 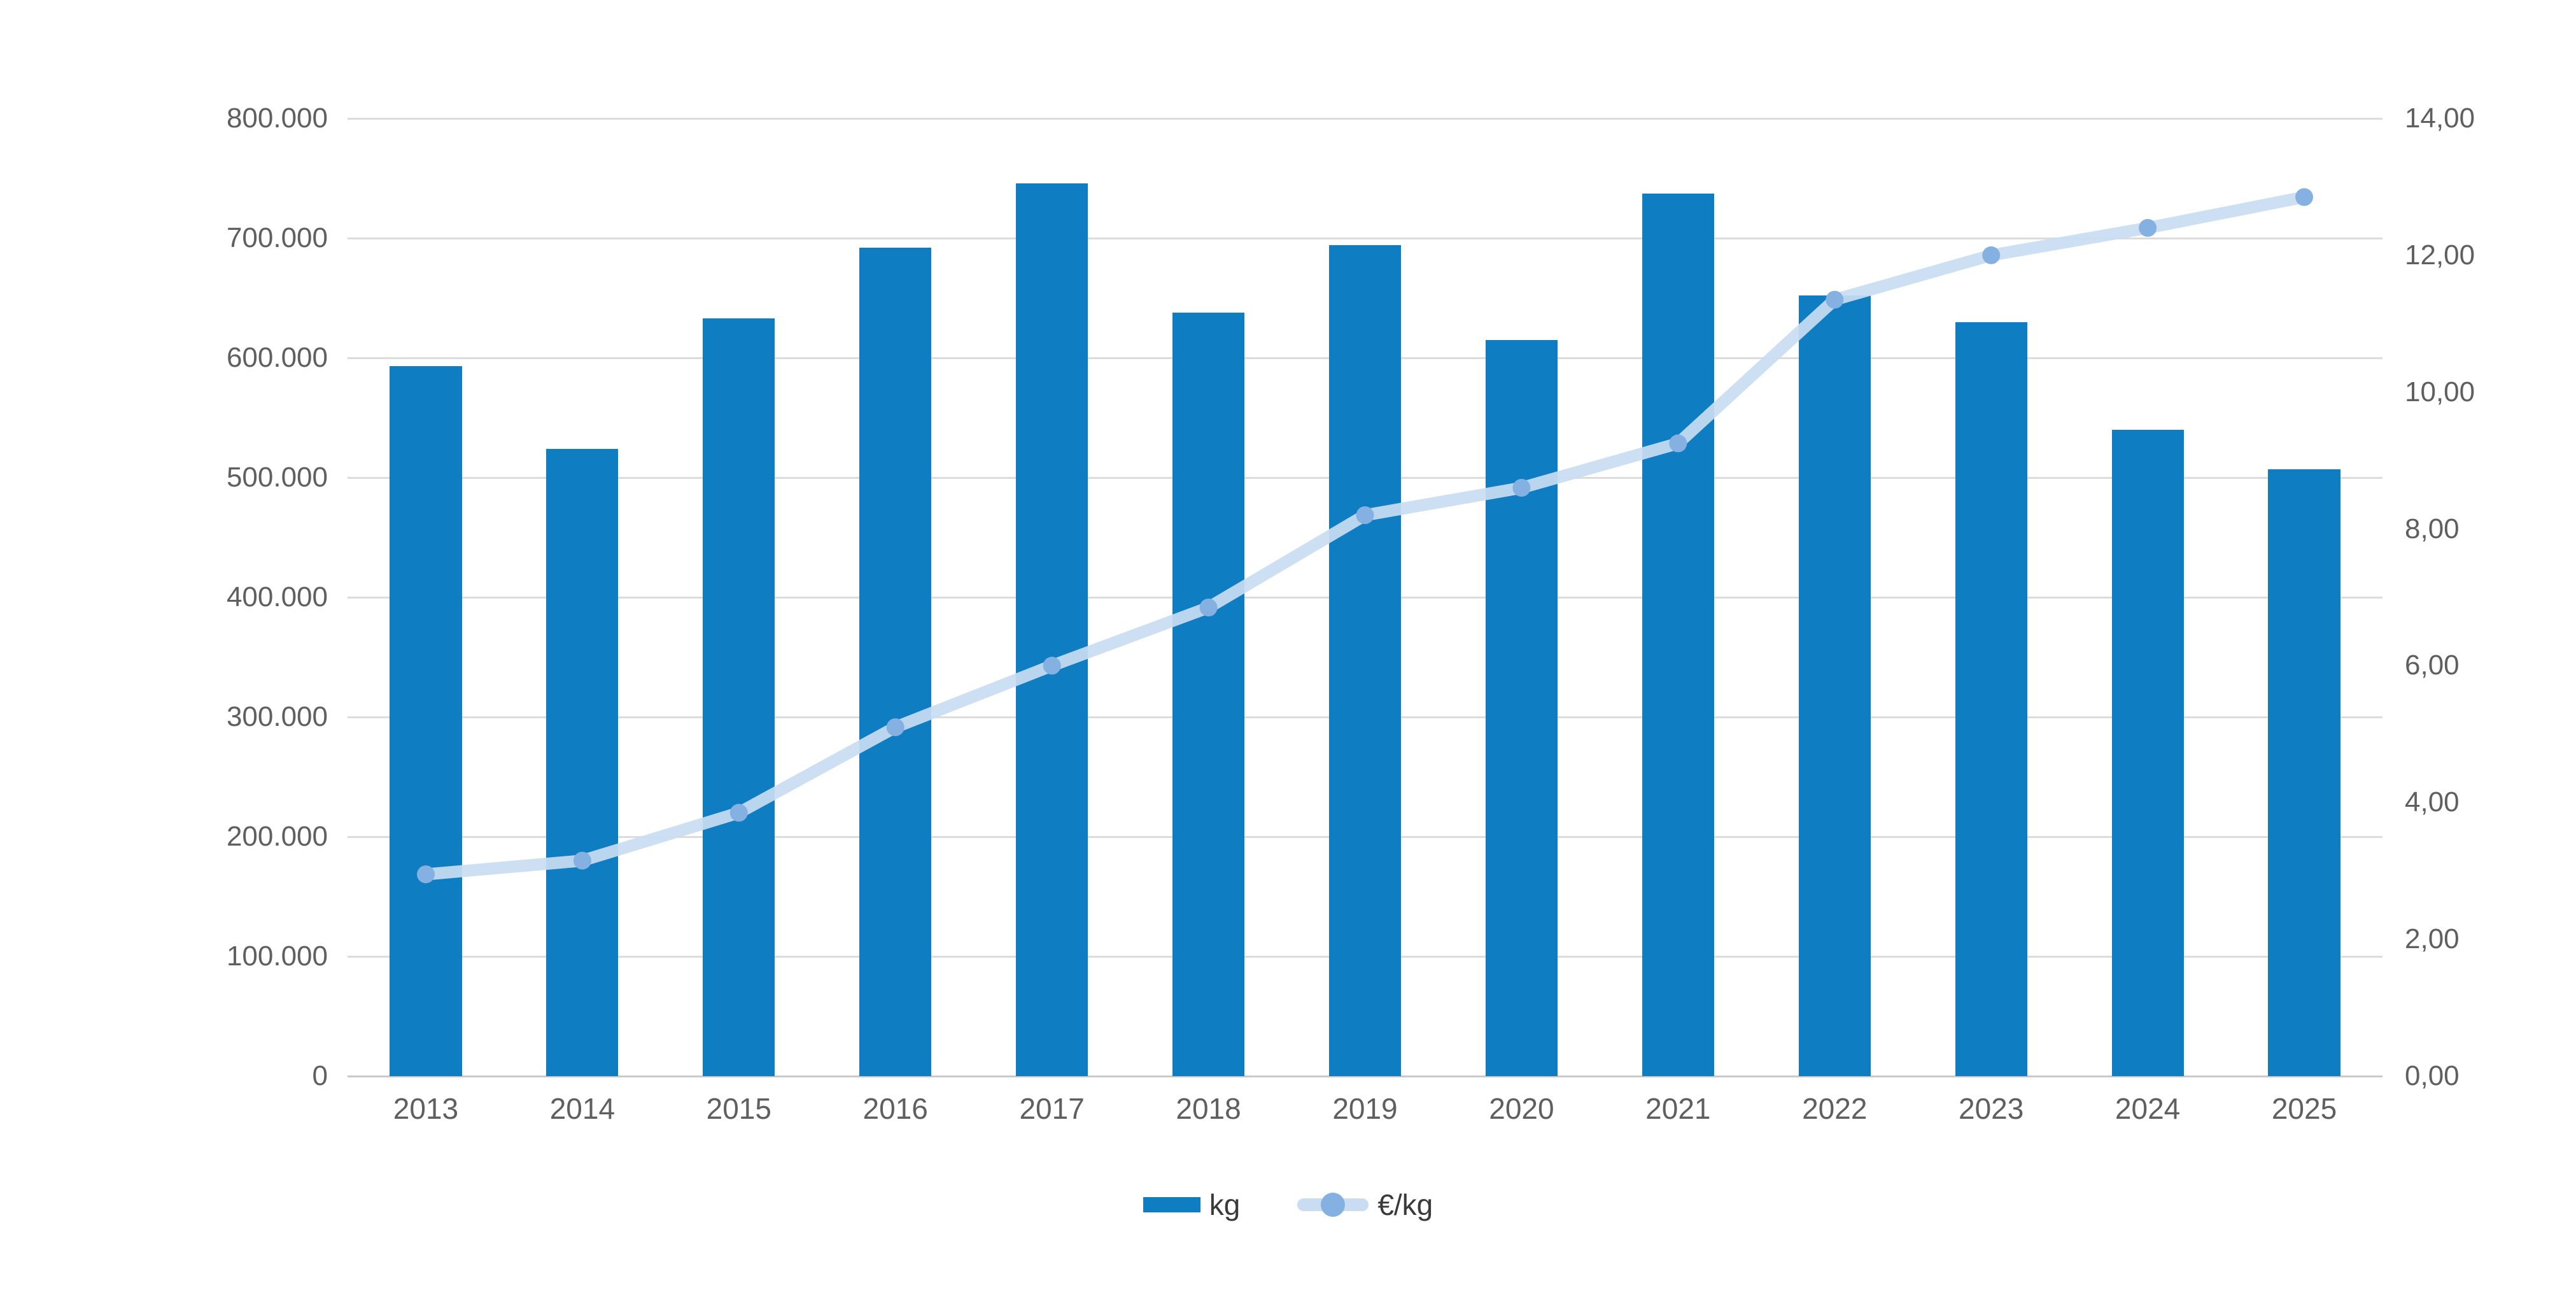 I want to click on x-axis-tick-label: 2013, so click(x=426, y=1108).